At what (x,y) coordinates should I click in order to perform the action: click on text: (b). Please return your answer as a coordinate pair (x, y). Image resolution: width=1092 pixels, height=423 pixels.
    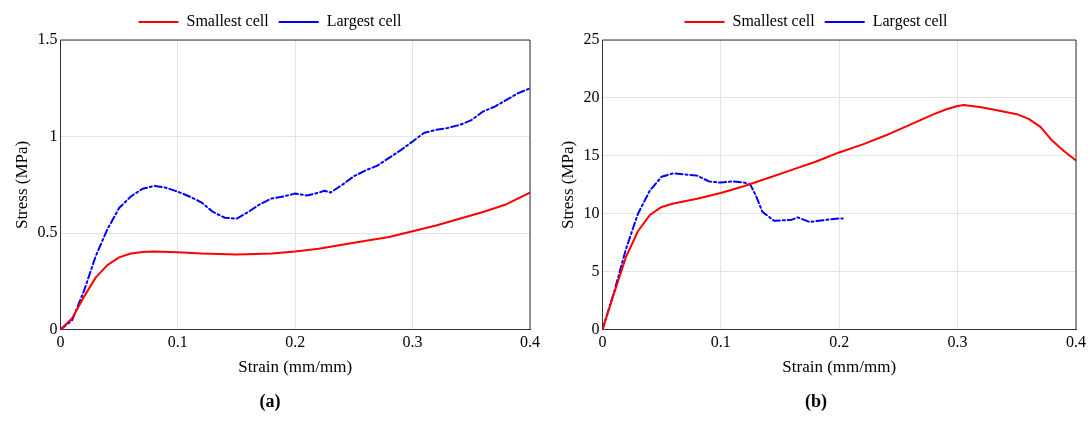
    Looking at the image, I should click on (816, 401).